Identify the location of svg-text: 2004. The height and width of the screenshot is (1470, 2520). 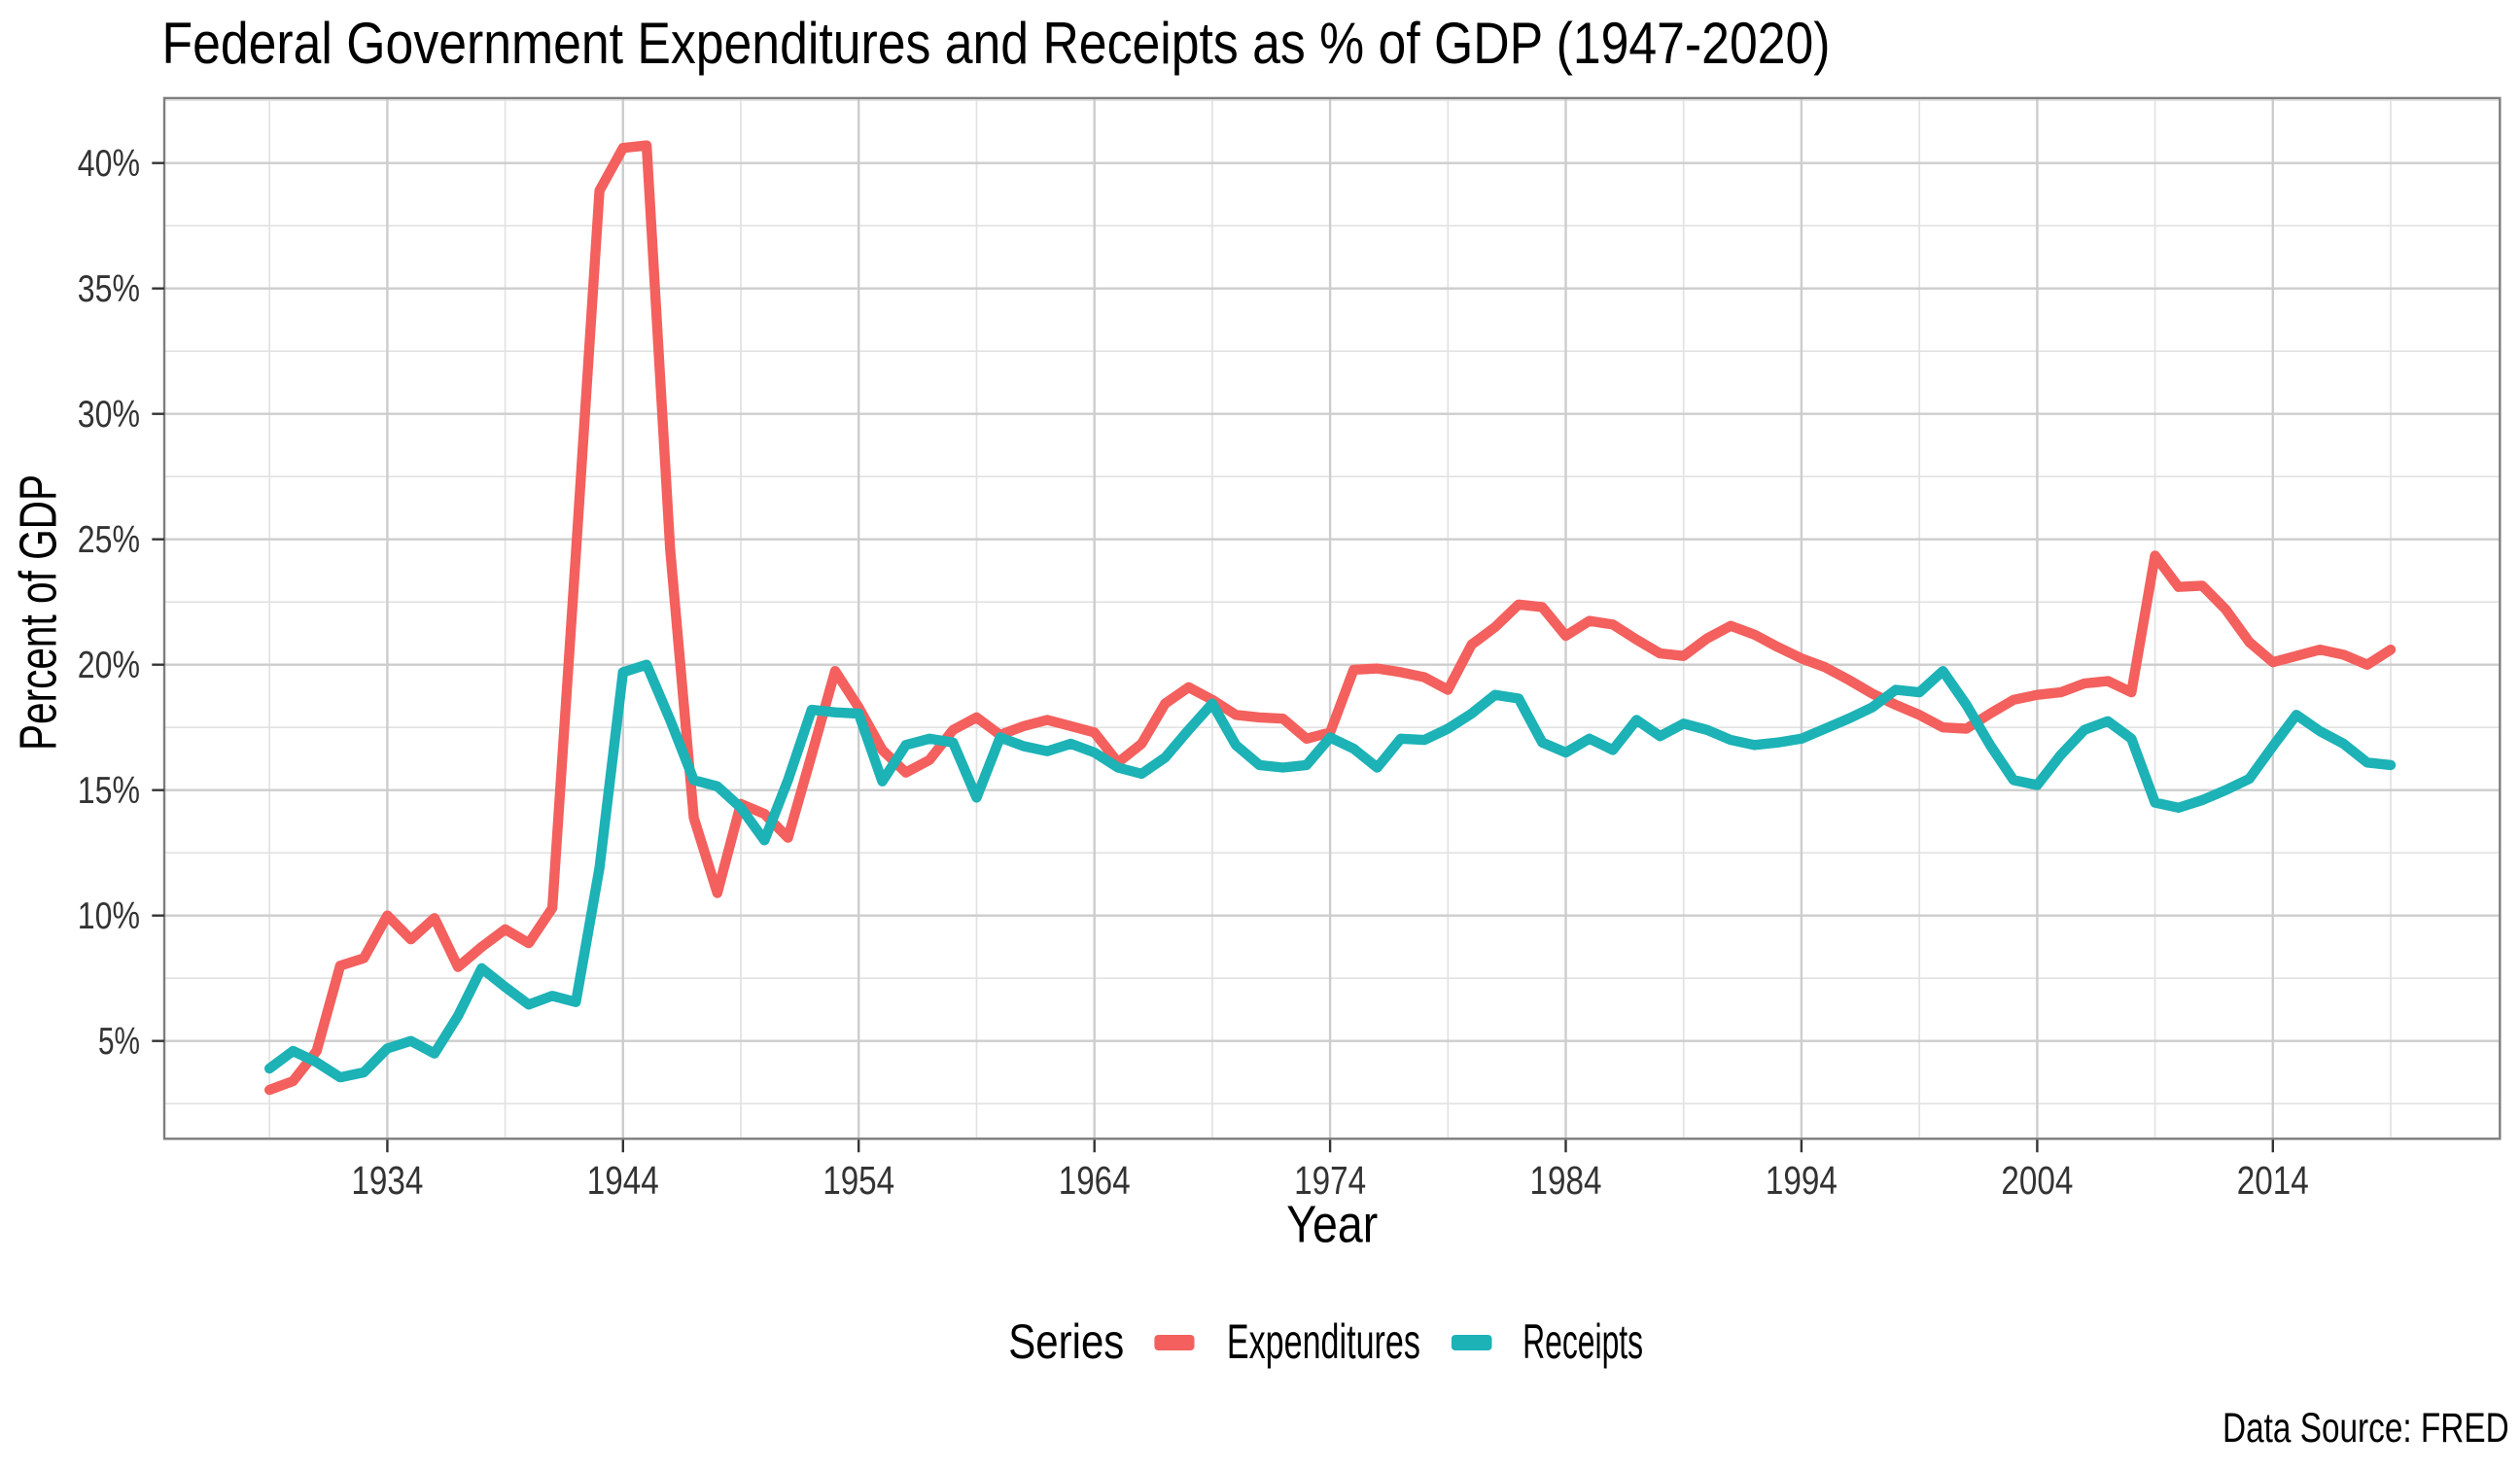
(2037, 1180).